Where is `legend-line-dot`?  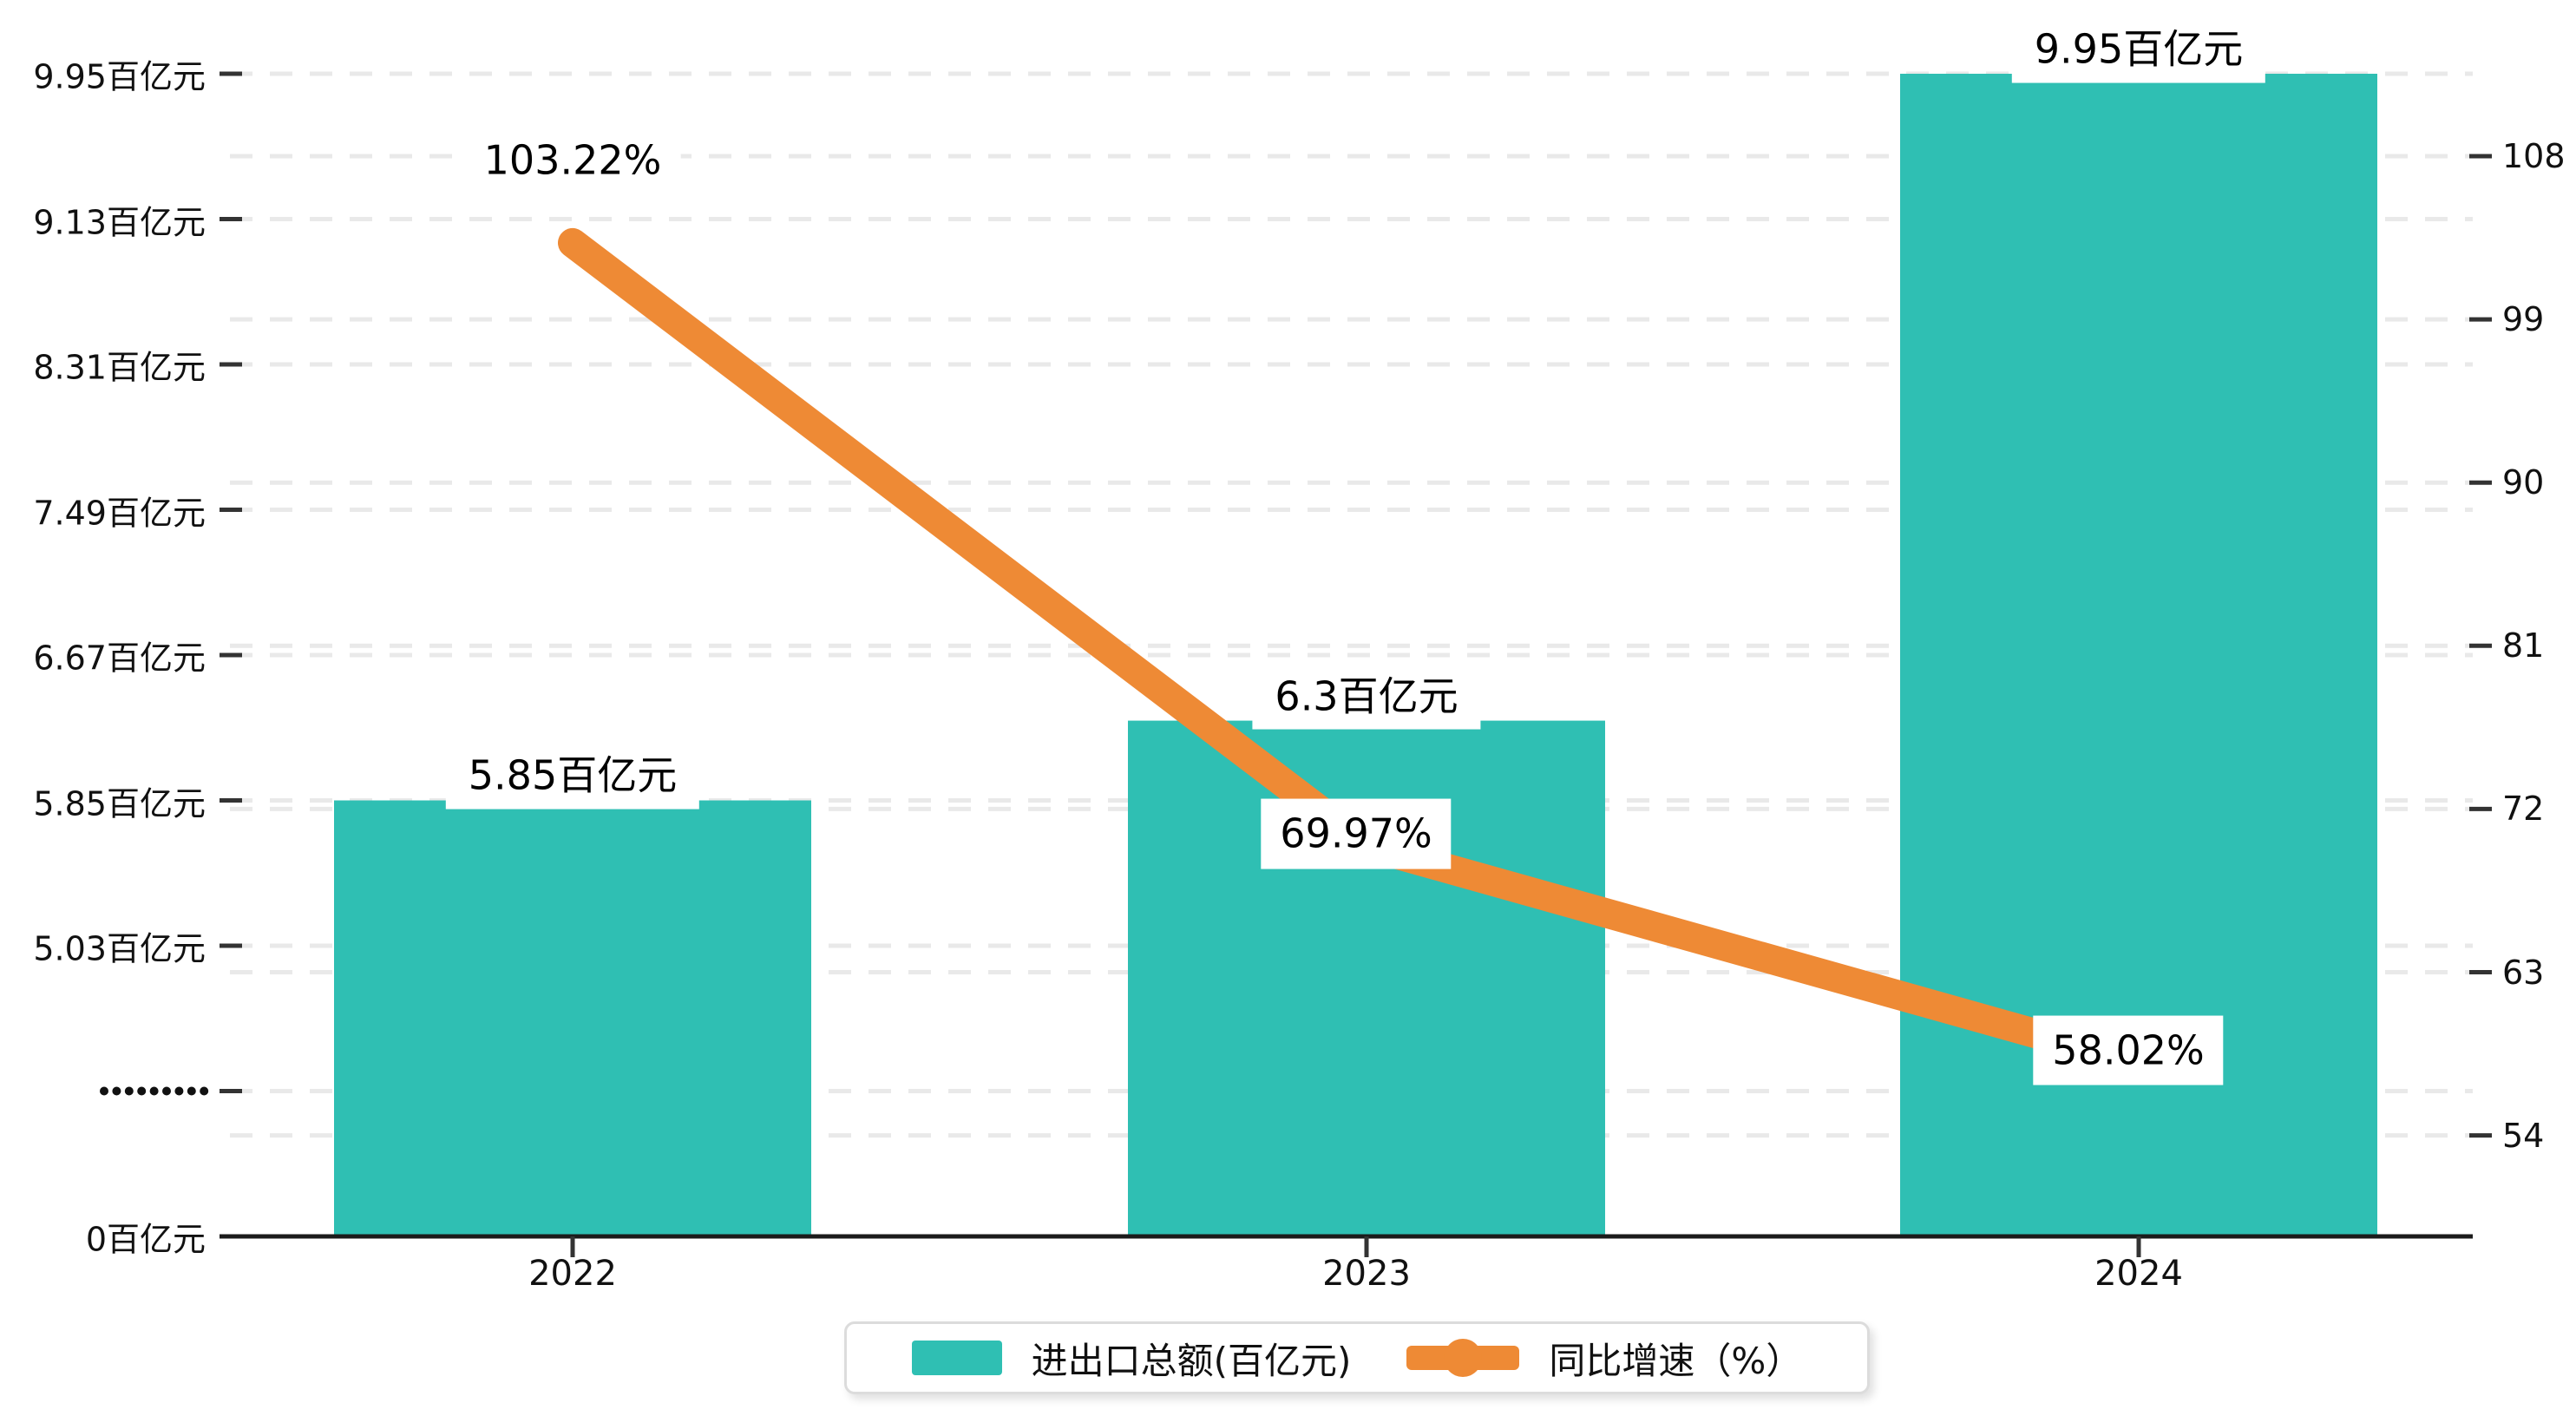
legend-line-dot is located at coordinates (1463, 1358).